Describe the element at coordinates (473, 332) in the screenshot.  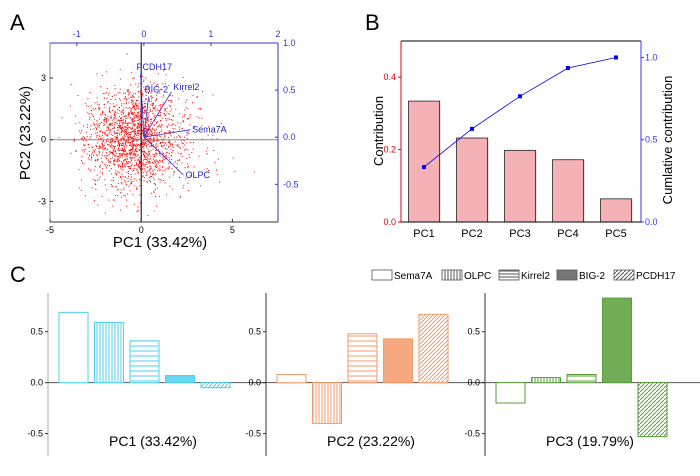
I see `c-y-tick-label: 0.5` at that location.